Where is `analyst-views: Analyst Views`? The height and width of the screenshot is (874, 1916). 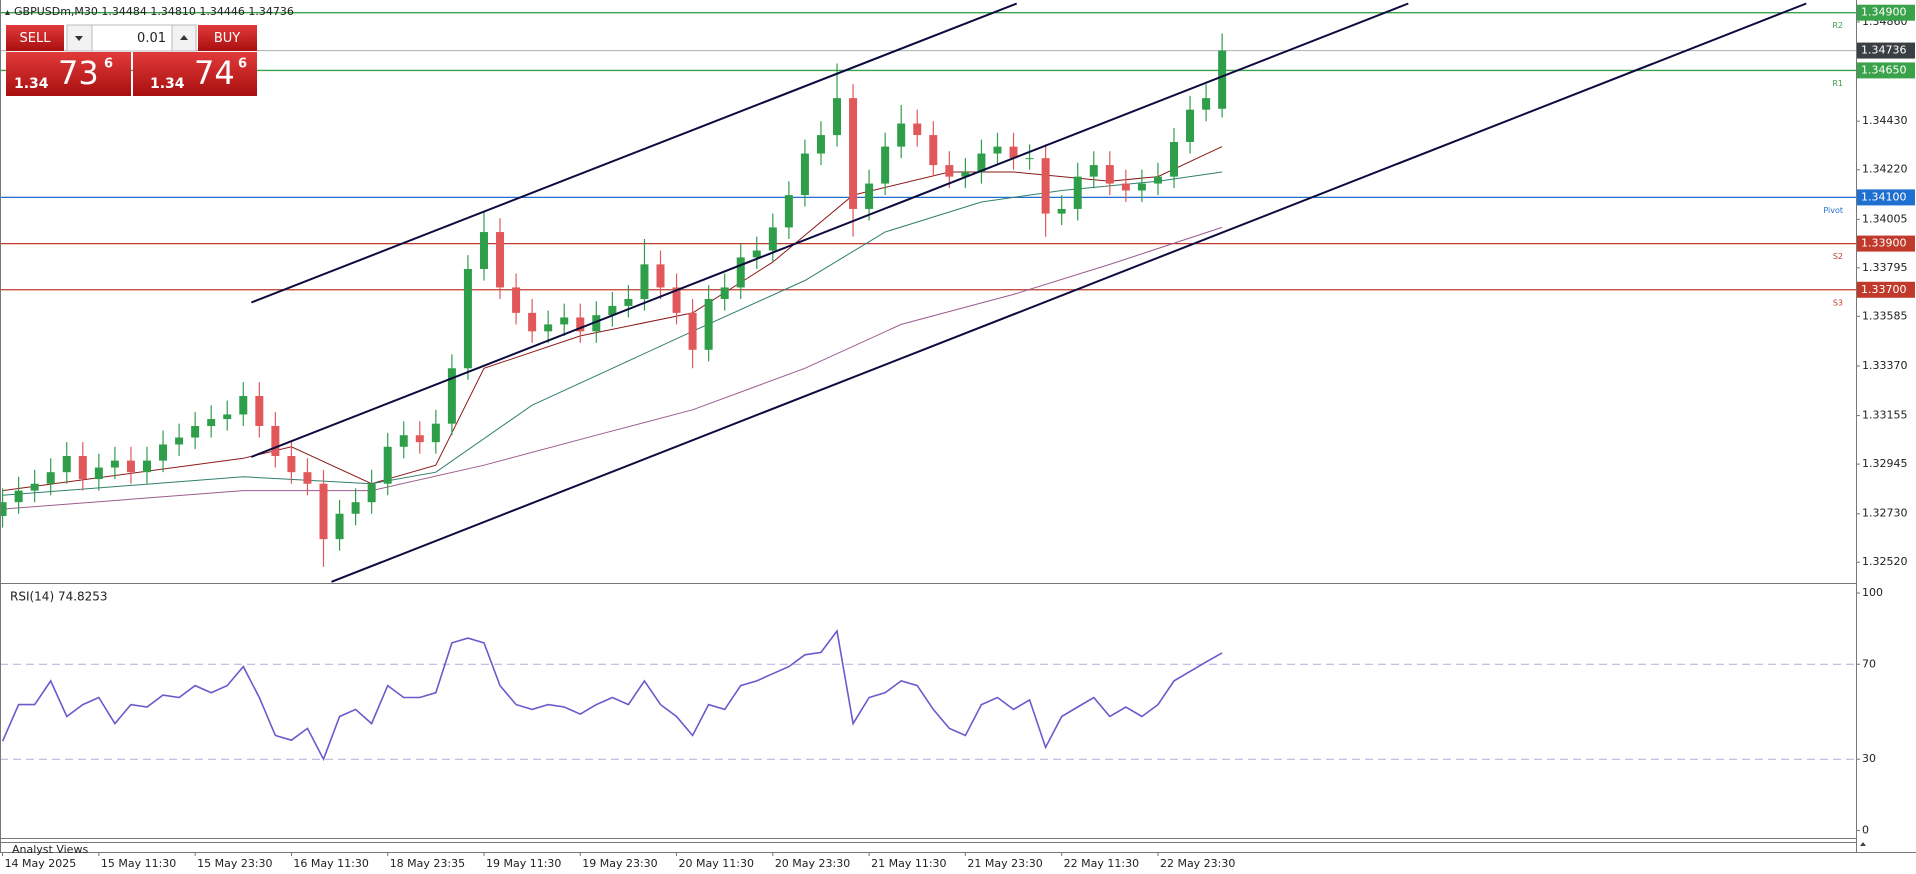 analyst-views: Analyst Views is located at coordinates (50, 849).